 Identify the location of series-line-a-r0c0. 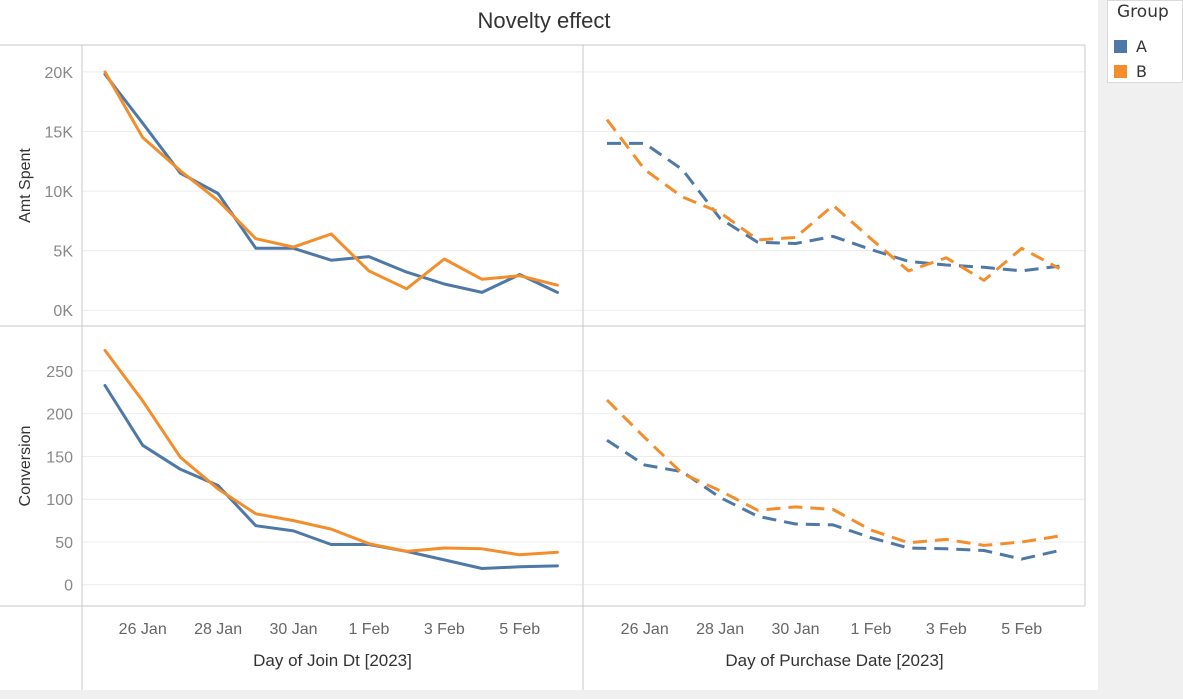
(331, 183).